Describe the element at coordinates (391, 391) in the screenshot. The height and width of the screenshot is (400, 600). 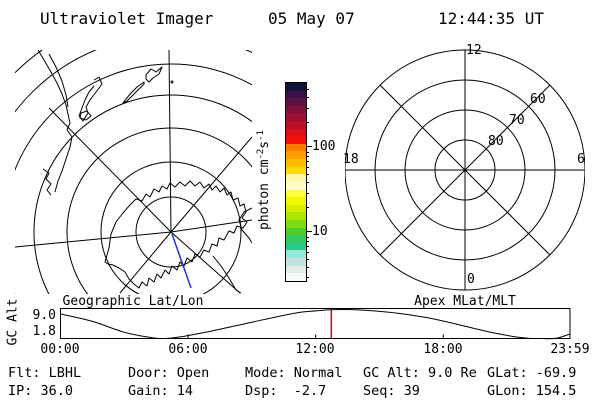
I see `status-seq: Seq: 39` at that location.